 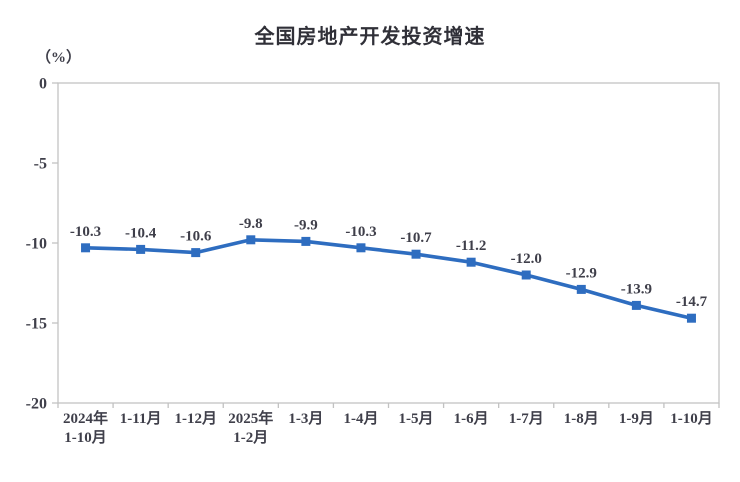 What do you see at coordinates (692, 302) in the screenshot?
I see `data-point-label: -14.7` at bounding box center [692, 302].